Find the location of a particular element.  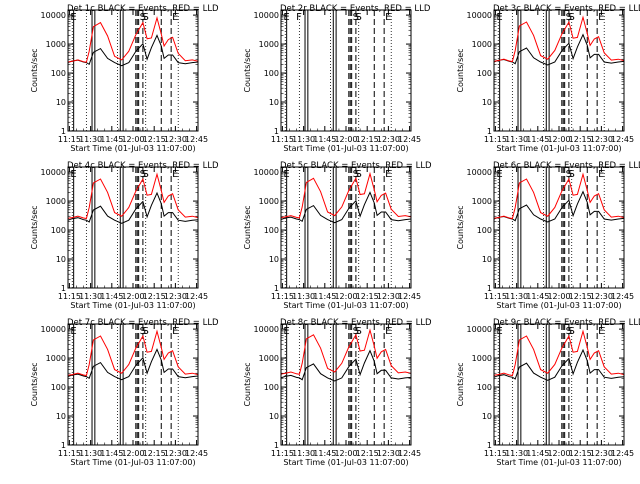

panel-title: Det 3c BLACK = Events, RED = LLD is located at coordinates (566, 9).